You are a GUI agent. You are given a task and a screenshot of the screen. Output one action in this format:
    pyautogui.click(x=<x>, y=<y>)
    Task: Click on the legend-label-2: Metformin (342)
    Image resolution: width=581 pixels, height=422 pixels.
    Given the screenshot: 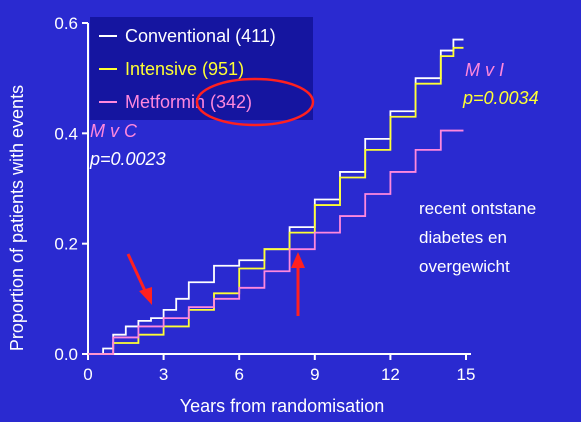 What is the action you would take?
    pyautogui.click(x=188, y=102)
    